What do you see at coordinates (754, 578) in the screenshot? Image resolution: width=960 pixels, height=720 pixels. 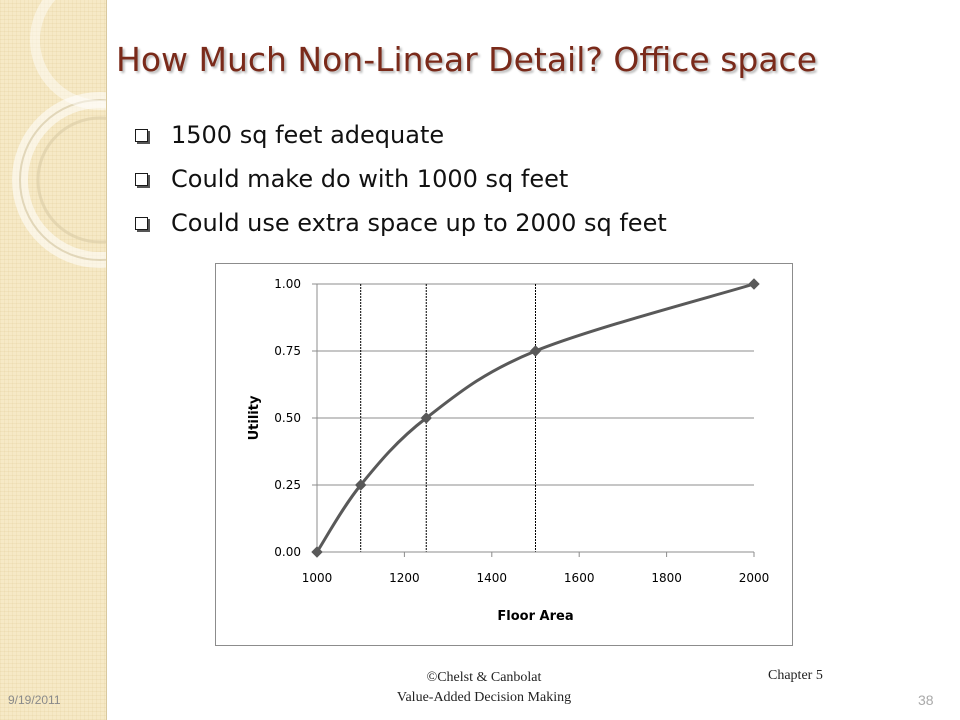 I see `x-tick-label: 2000` at bounding box center [754, 578].